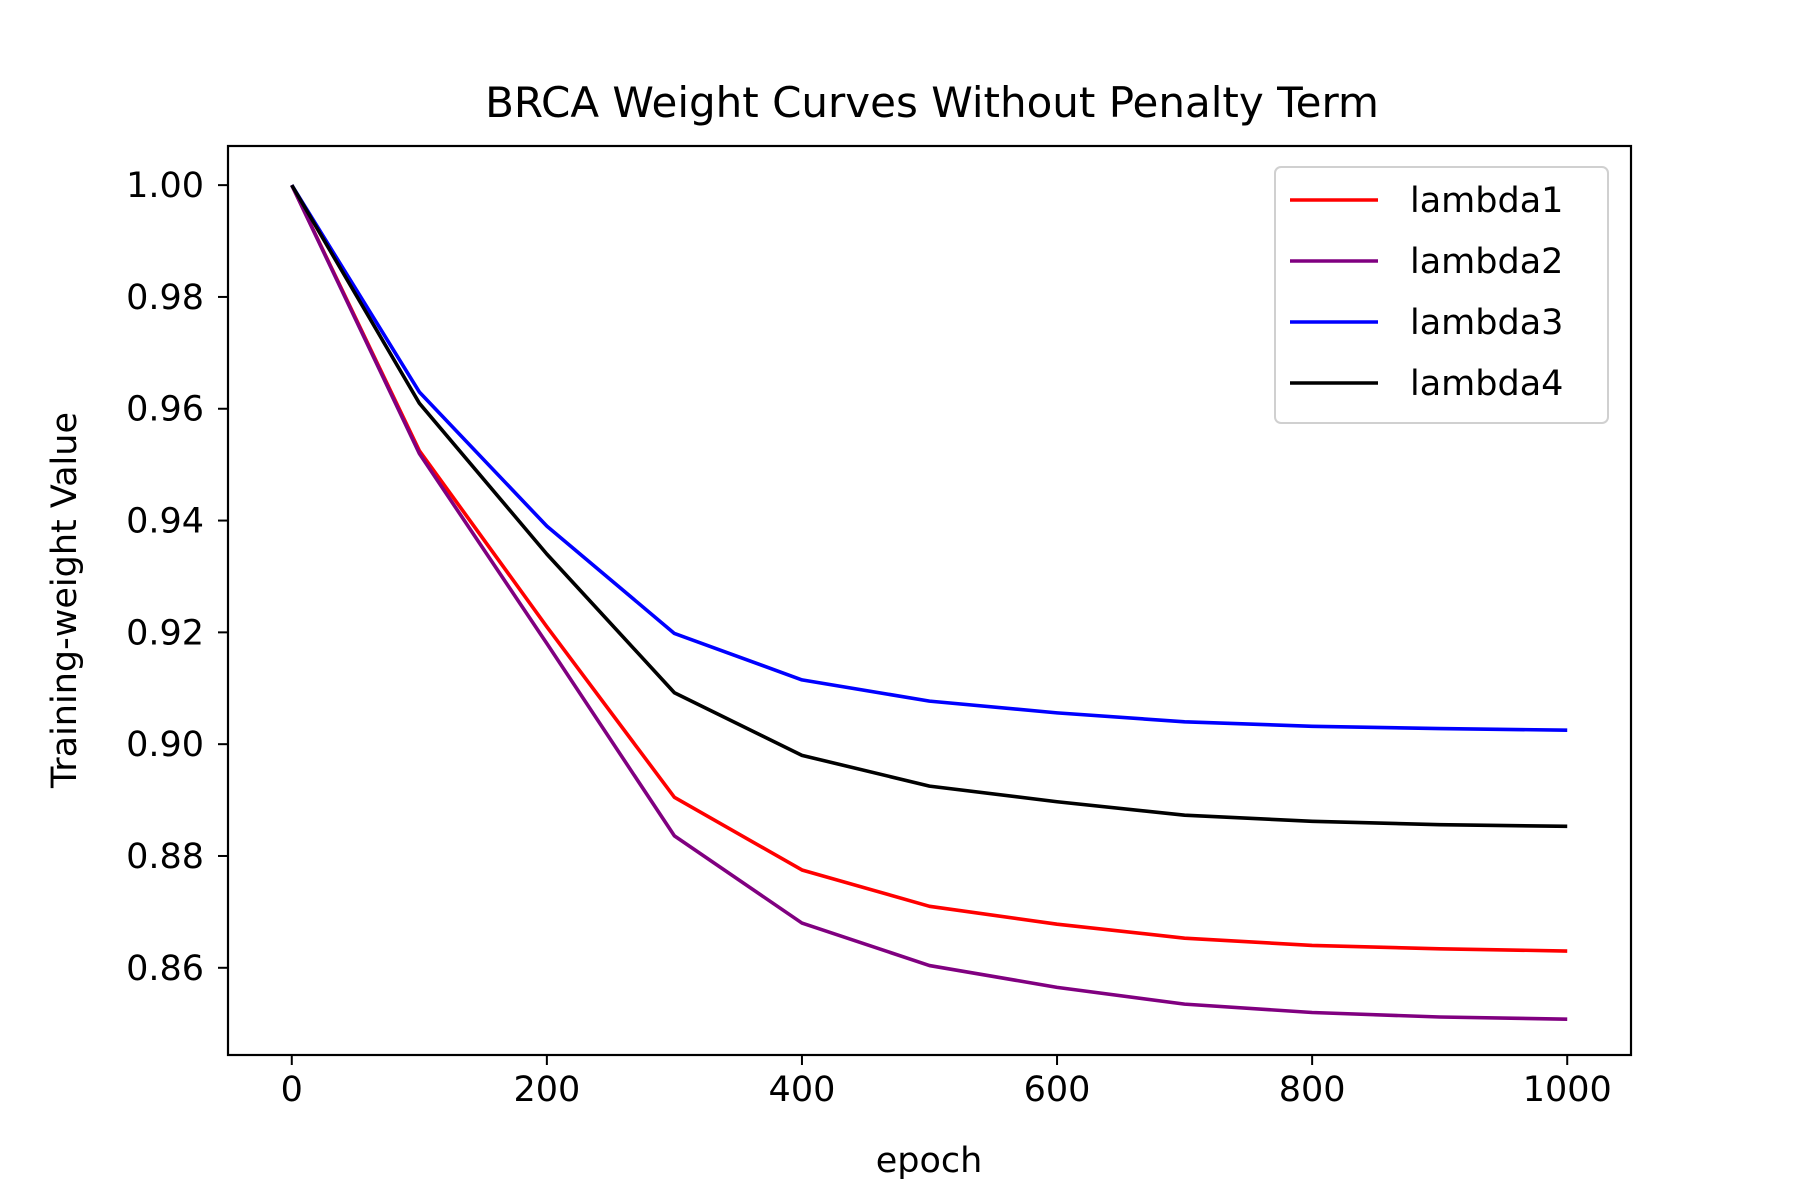 This screenshot has width=1800, height=1200. What do you see at coordinates (292, 1090) in the screenshot?
I see `x-tick-label: 0` at bounding box center [292, 1090].